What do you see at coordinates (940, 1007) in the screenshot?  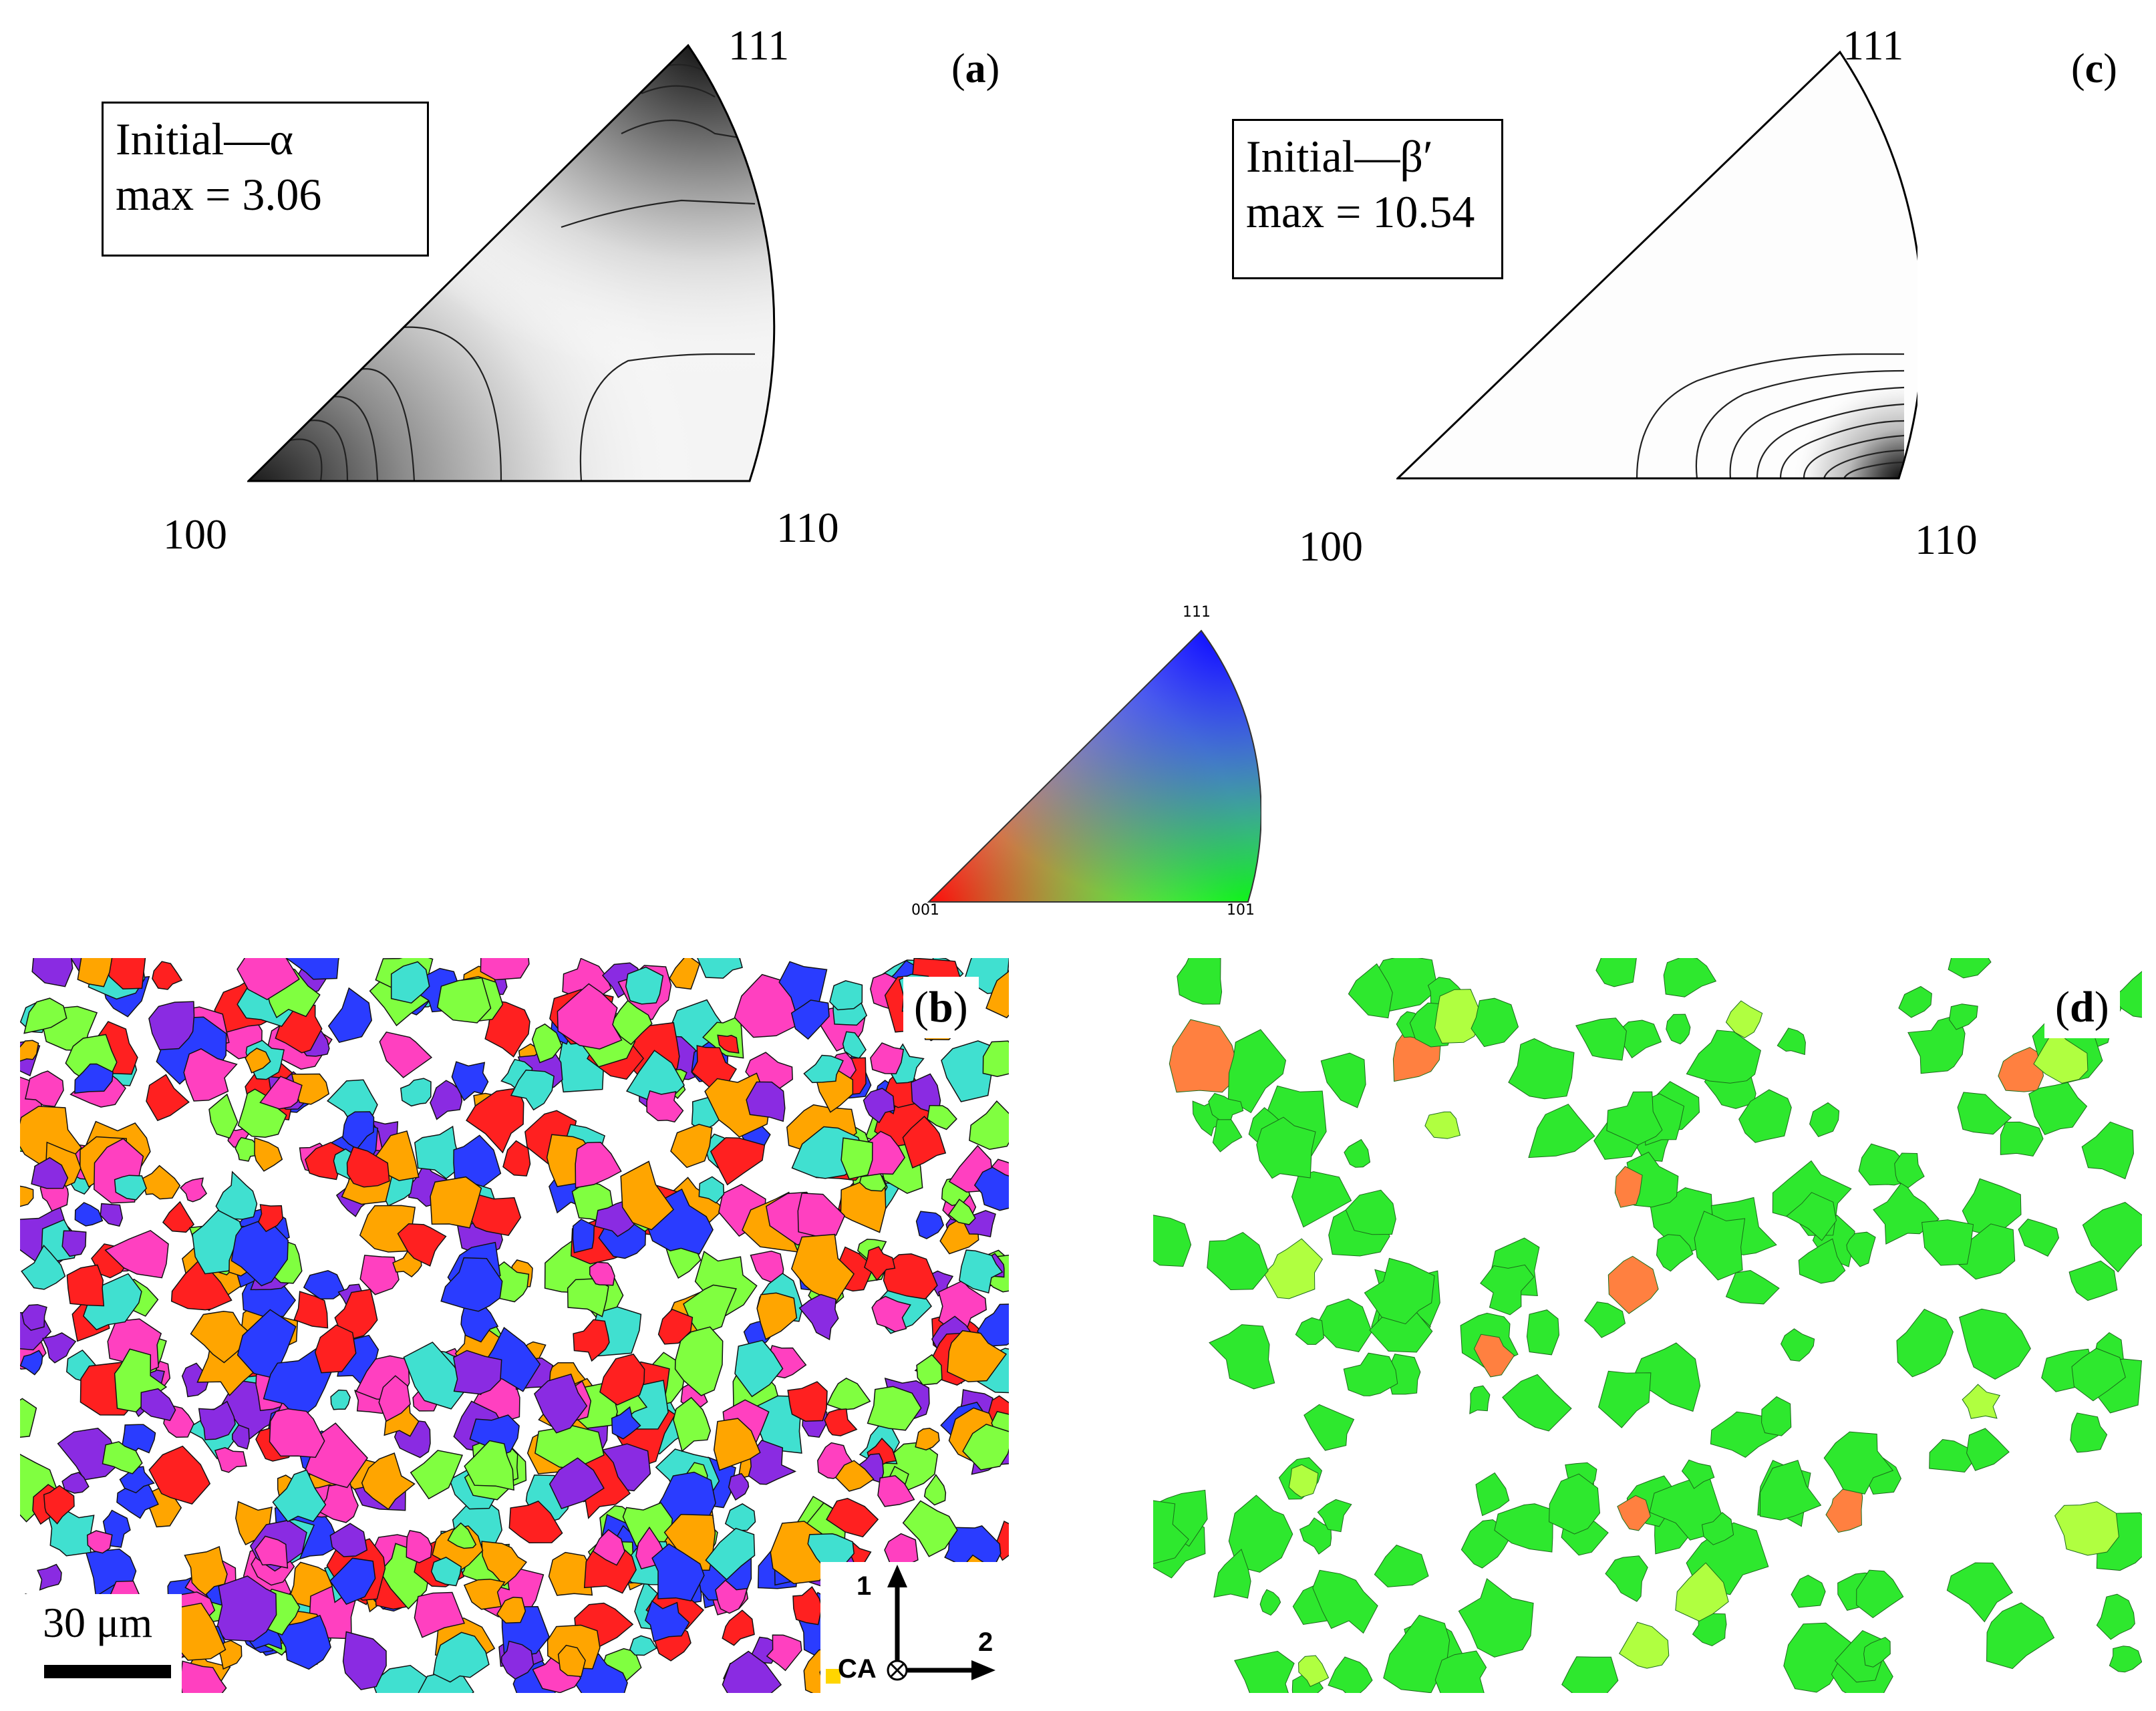 I see `panel-letter-b: b` at bounding box center [940, 1007].